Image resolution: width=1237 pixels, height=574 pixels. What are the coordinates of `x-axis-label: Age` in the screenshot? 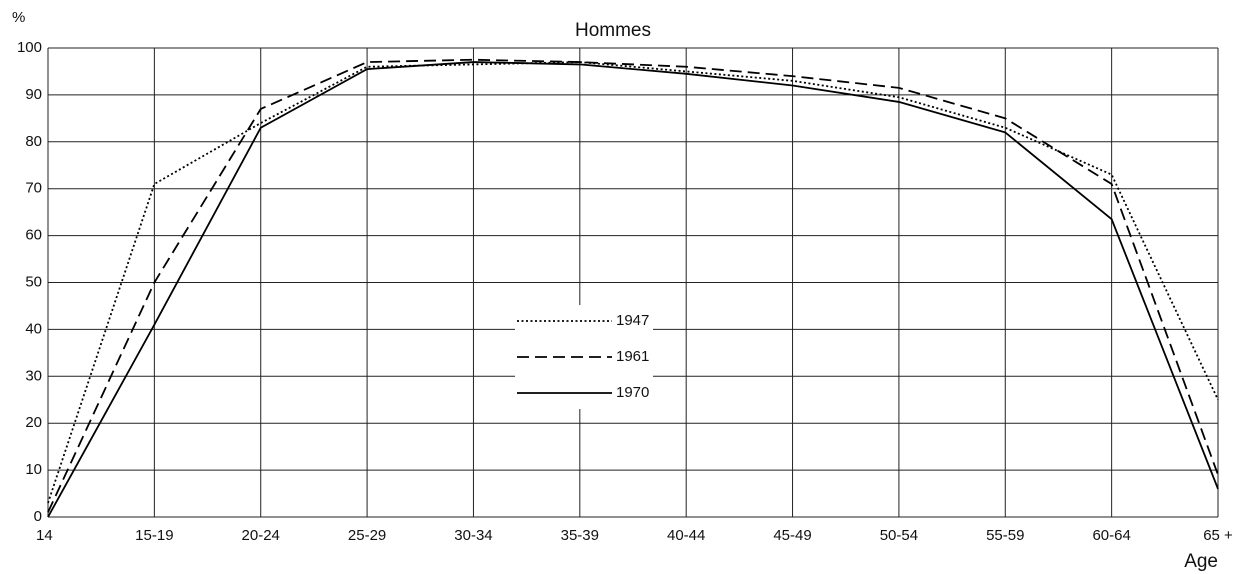 It's located at (1201, 561).